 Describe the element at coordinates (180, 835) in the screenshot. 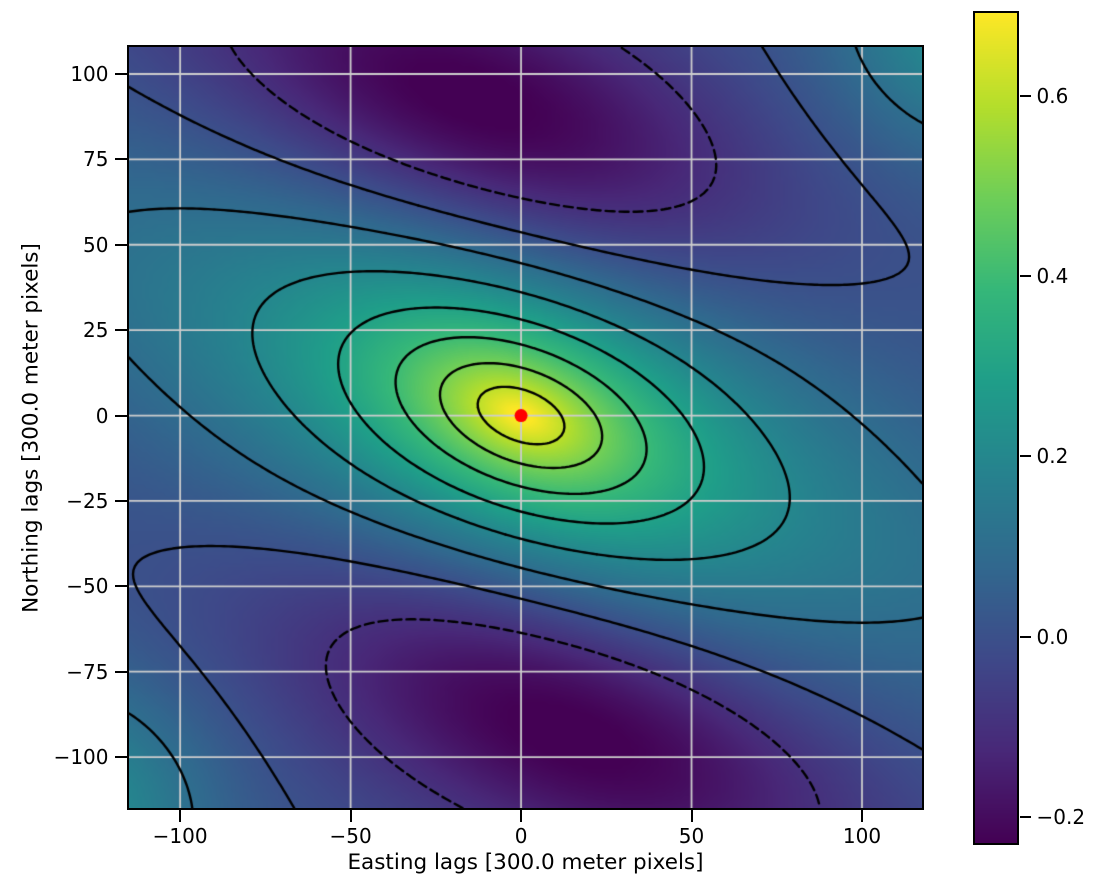

I see `x-axis-tick-label: −100` at that location.